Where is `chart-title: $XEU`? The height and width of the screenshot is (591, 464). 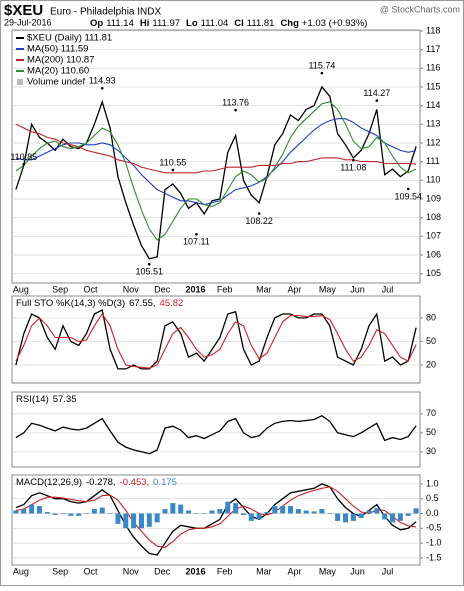 chart-title: $XEU is located at coordinates (23, 10).